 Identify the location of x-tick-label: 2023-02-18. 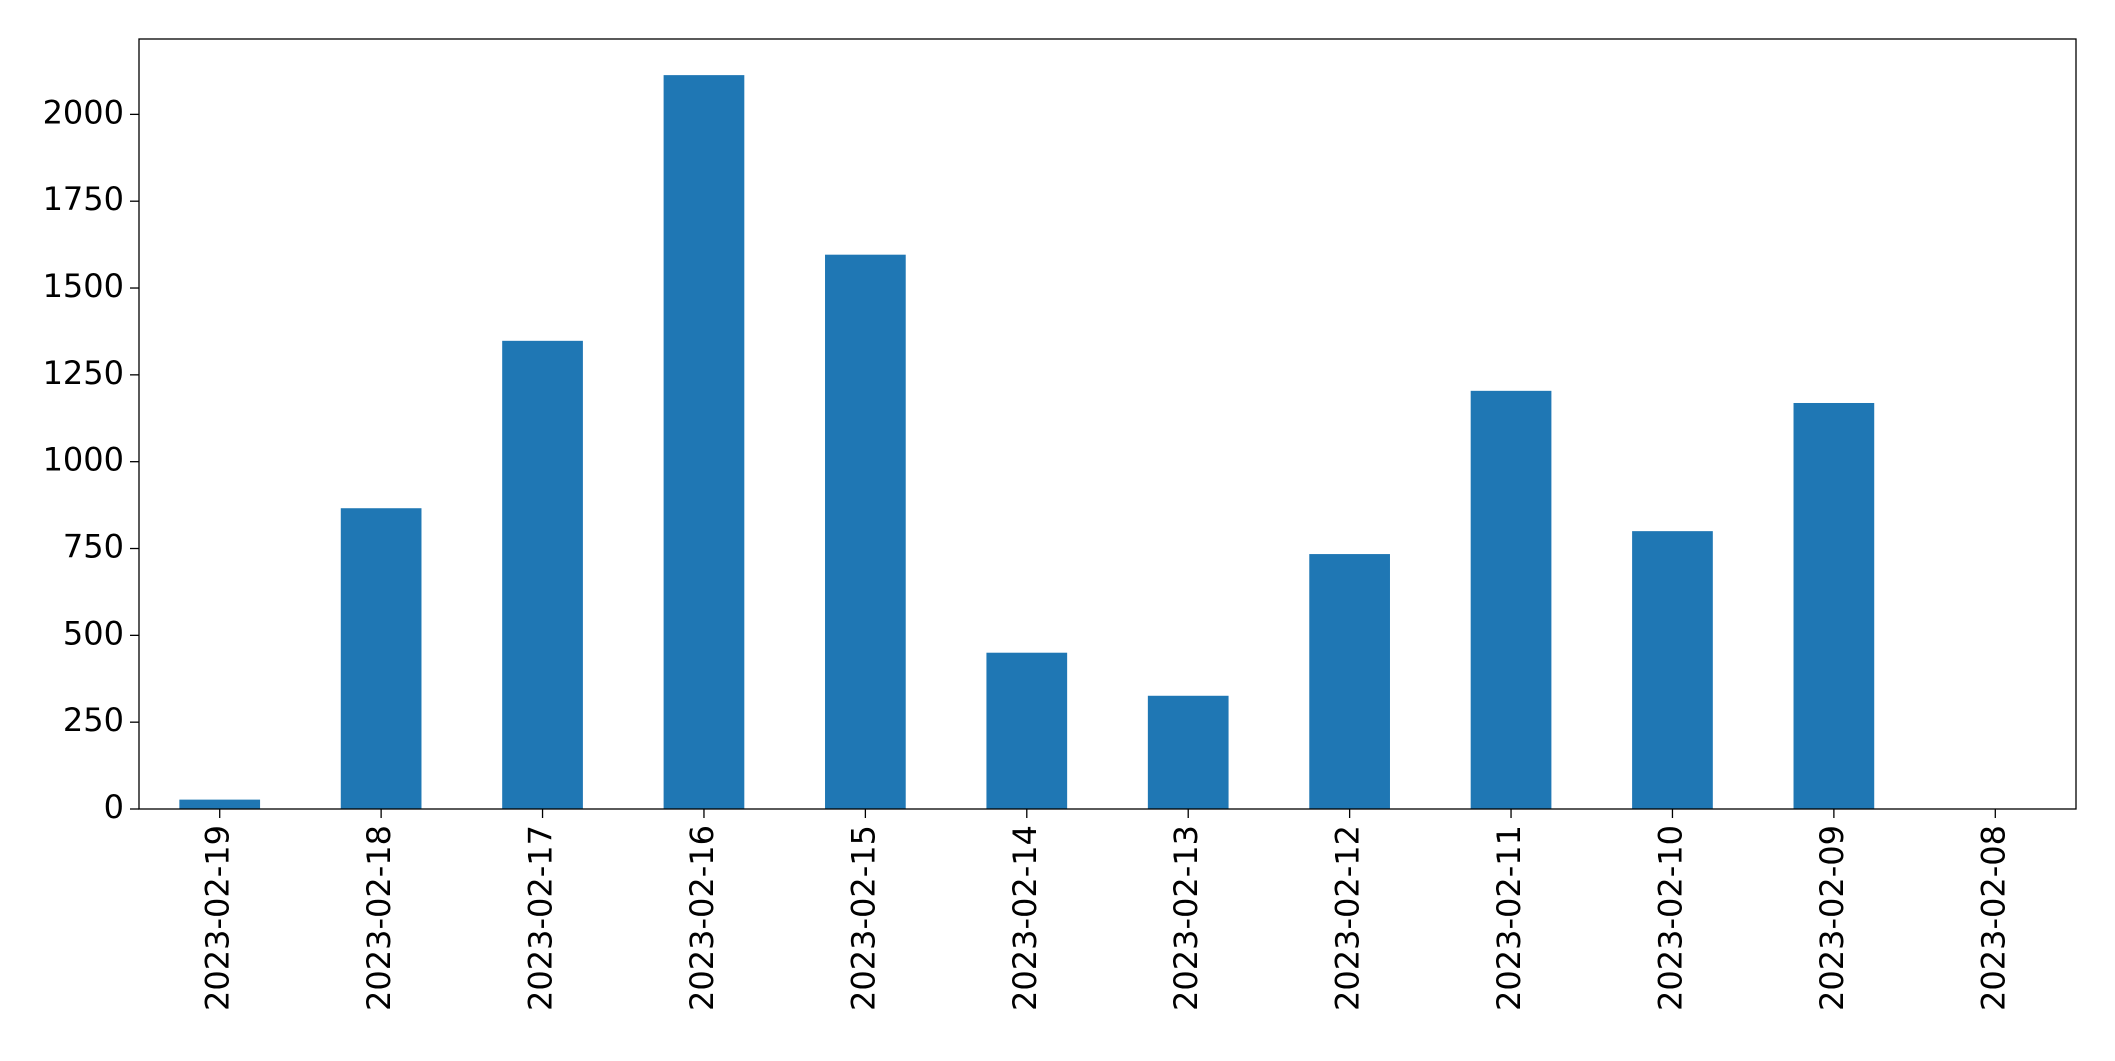
(379, 918).